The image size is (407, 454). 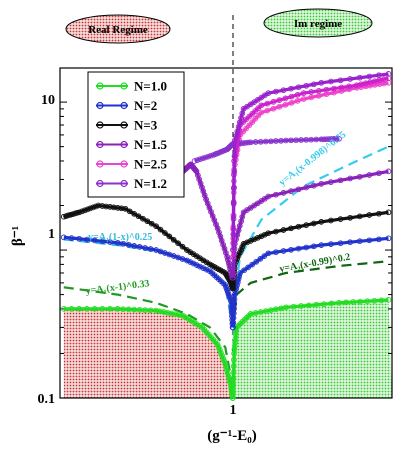 I want to click on im-regime-label: Im regime, so click(x=318, y=24).